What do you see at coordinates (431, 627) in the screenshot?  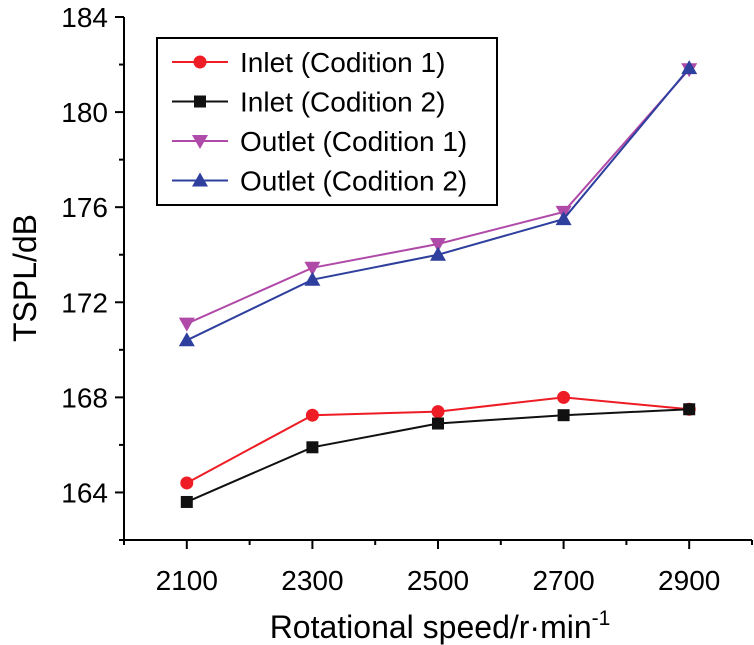 I see `x-axis-label-text: Rotational speed/r·min` at bounding box center [431, 627].